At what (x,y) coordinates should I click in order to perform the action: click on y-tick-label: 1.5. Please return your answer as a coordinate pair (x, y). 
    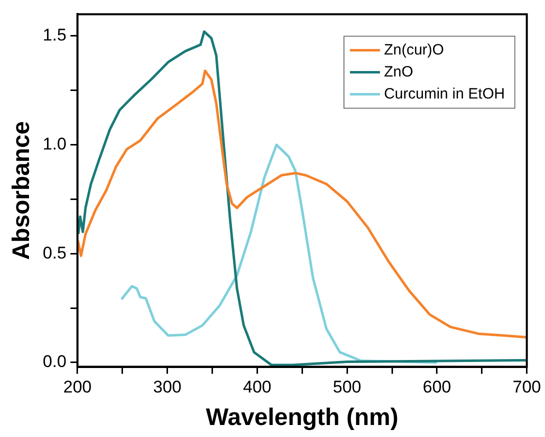
    Looking at the image, I should click on (54, 35).